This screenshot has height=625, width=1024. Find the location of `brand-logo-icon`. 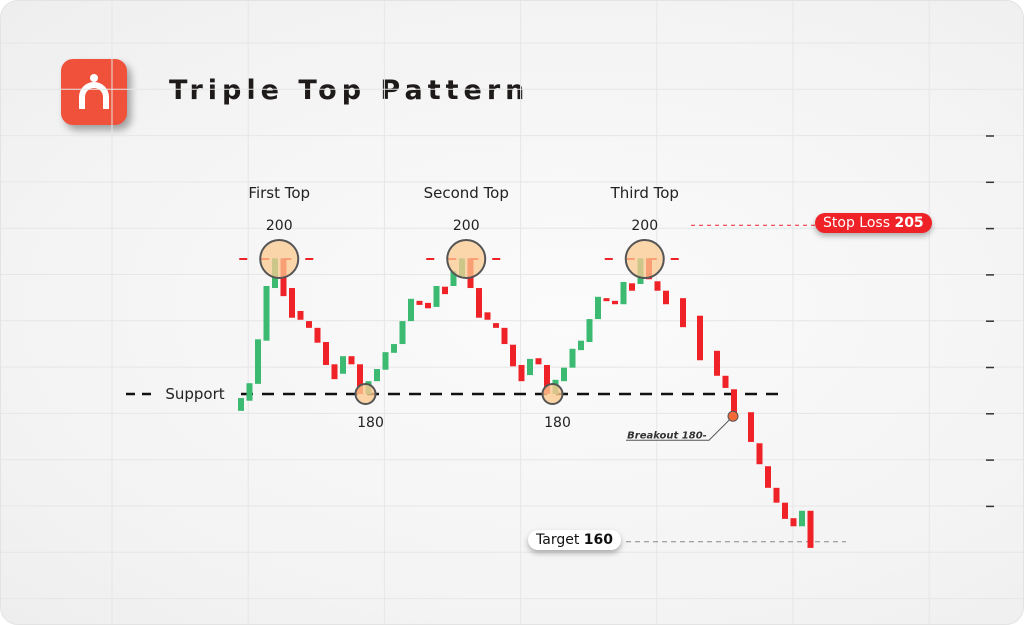

brand-logo-icon is located at coordinates (94, 92).